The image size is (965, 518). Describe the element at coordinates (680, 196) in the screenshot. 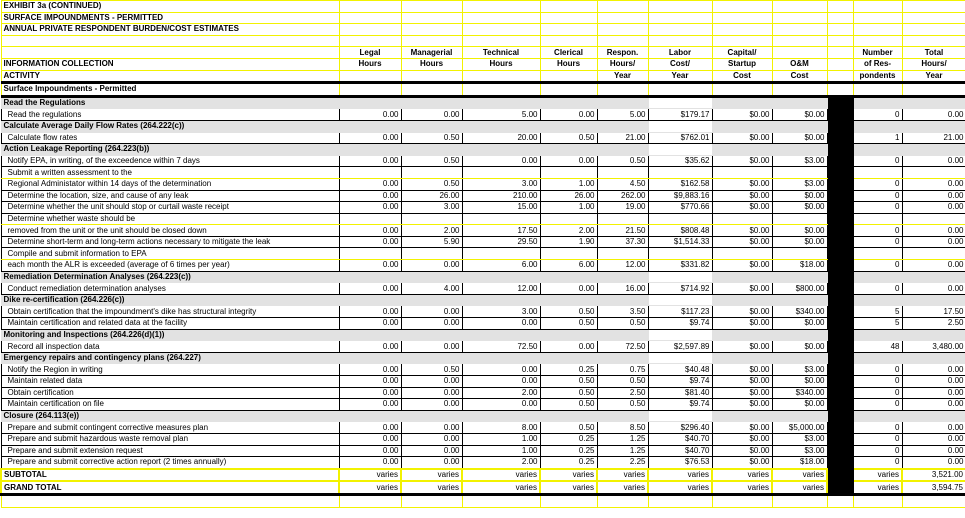

I see `value-cell: $9,883.16` at that location.